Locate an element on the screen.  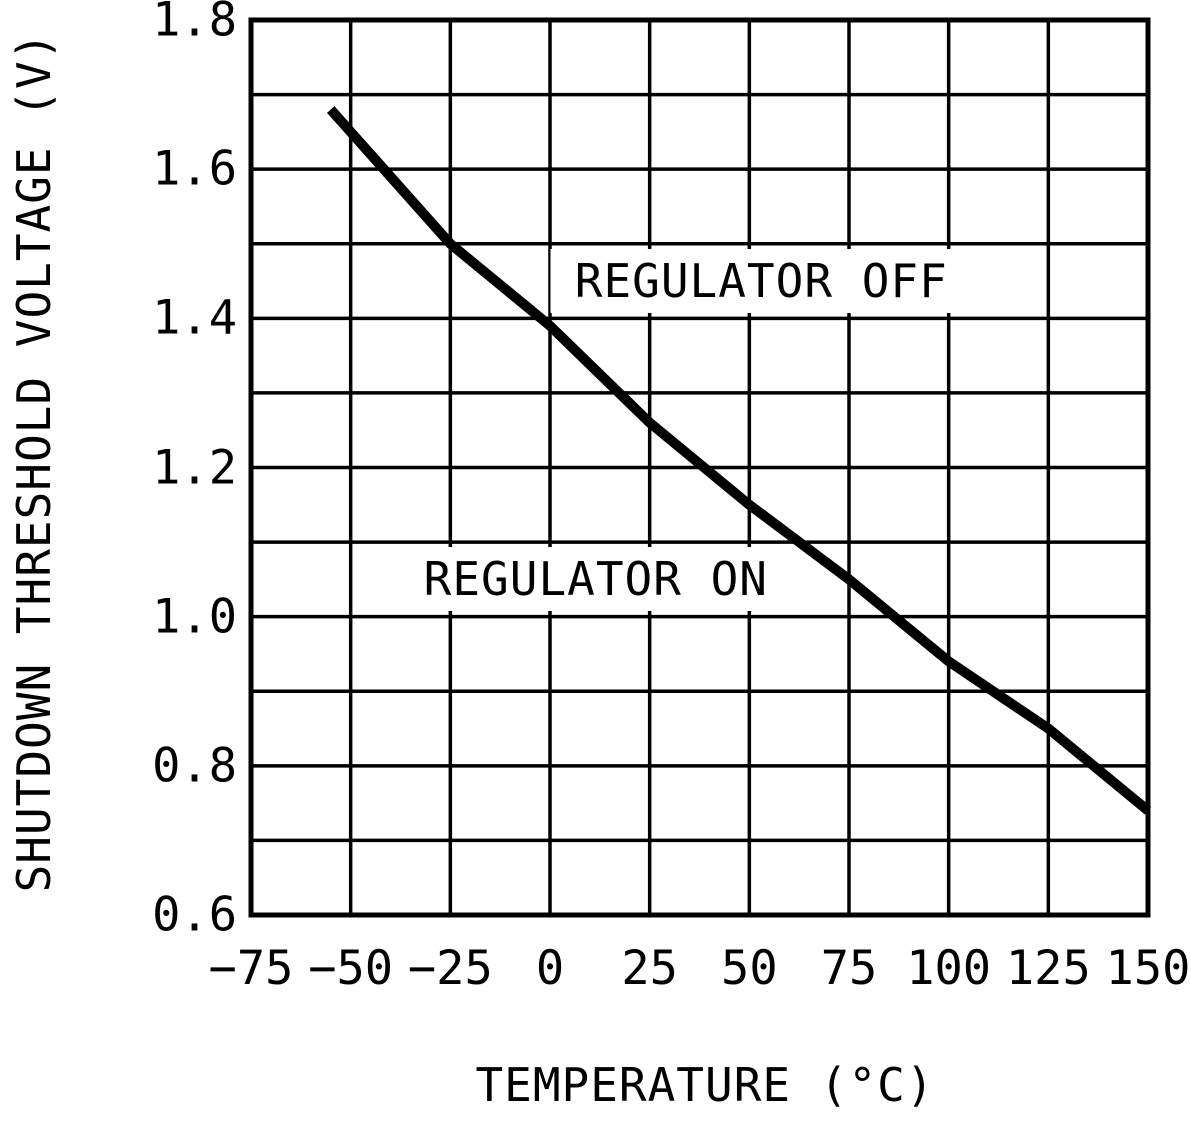
y-tick-label: 1.2 is located at coordinates (194, 467).